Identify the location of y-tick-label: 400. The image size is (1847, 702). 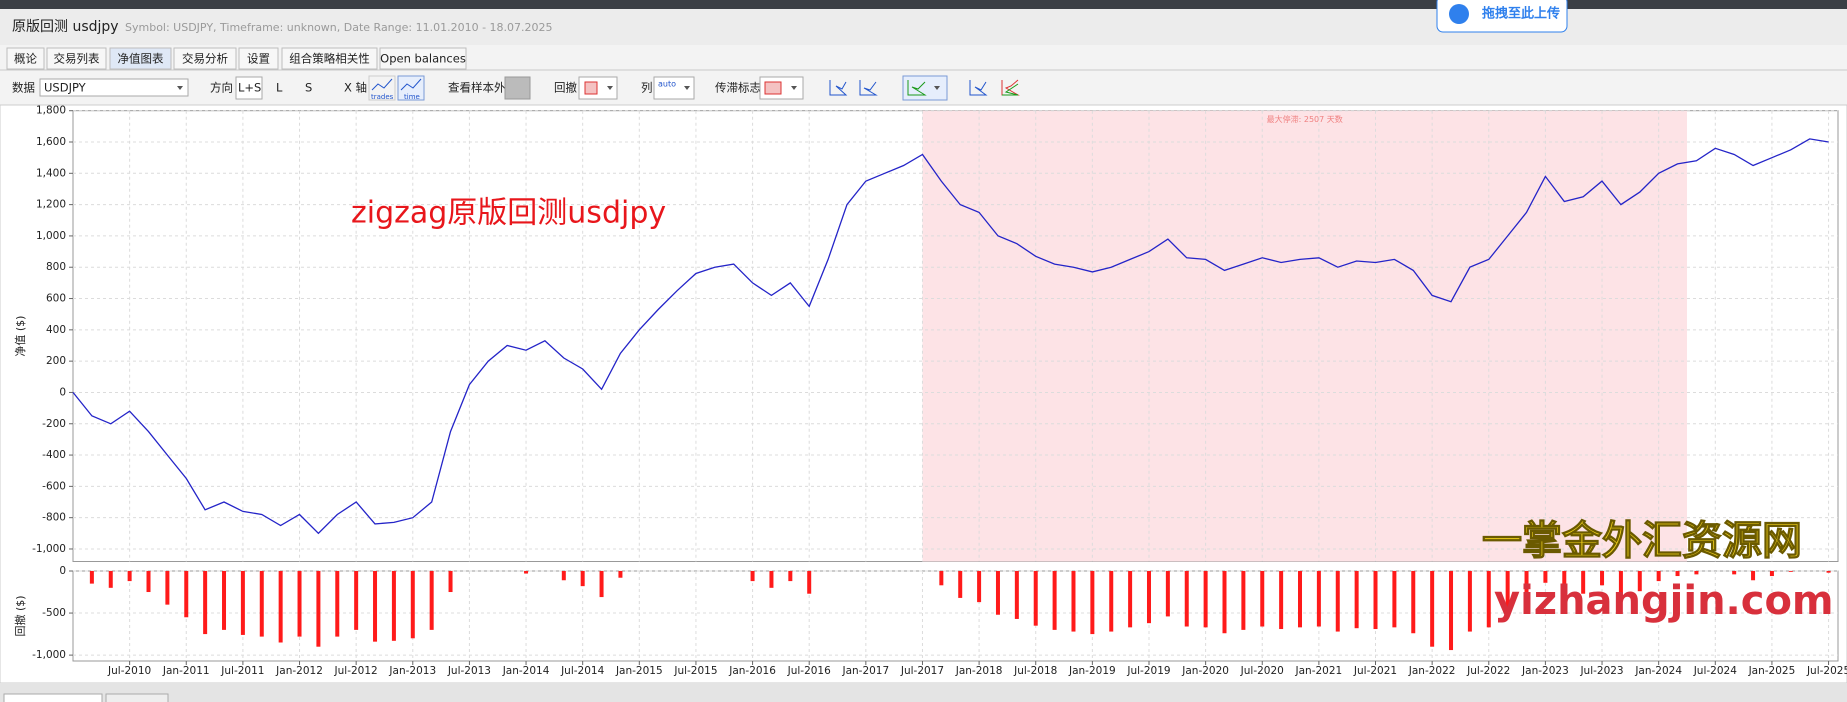
(56, 330).